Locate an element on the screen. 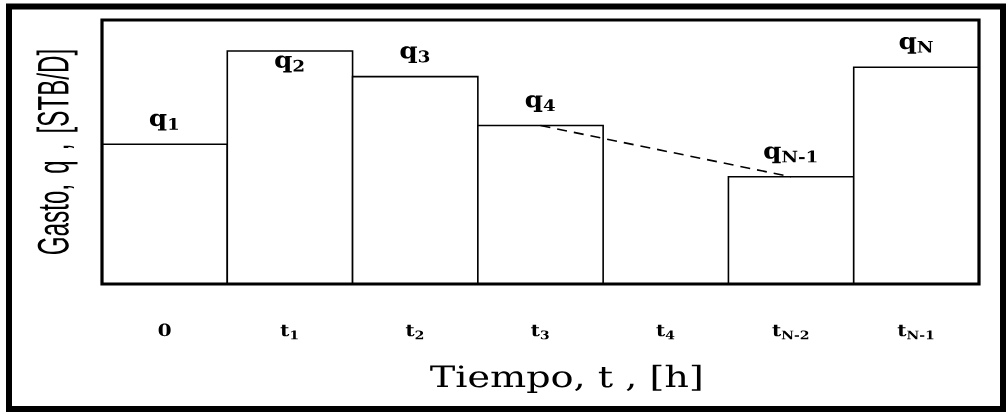 This screenshot has height=412, width=1007. x-tick-label: t$_{3}$ is located at coordinates (540, 332).